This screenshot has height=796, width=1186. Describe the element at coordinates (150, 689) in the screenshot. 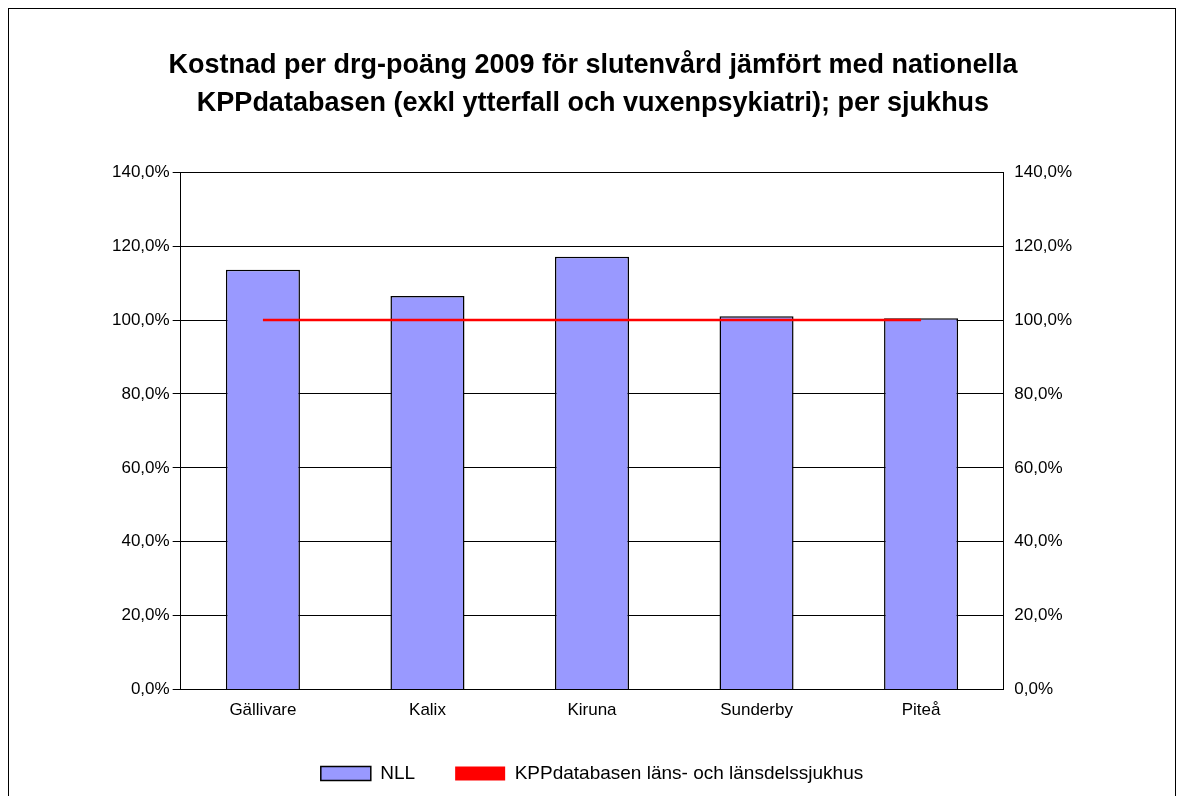

I see `y-tick-label: 0,0%` at that location.